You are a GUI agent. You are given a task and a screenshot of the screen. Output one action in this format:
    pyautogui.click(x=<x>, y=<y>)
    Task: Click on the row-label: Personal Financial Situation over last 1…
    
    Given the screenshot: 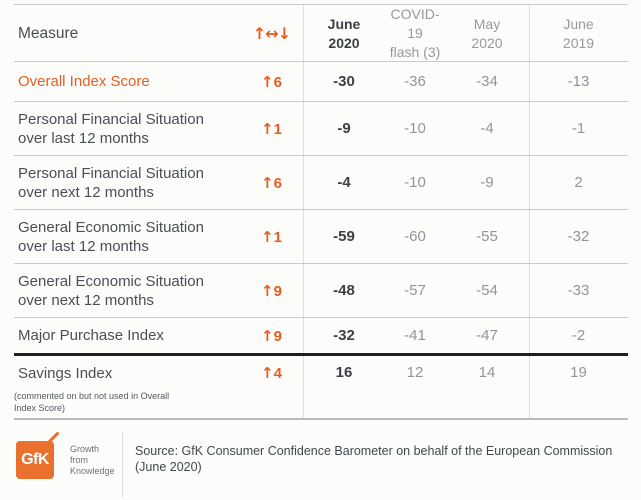 What is the action you would take?
    pyautogui.click(x=111, y=128)
    